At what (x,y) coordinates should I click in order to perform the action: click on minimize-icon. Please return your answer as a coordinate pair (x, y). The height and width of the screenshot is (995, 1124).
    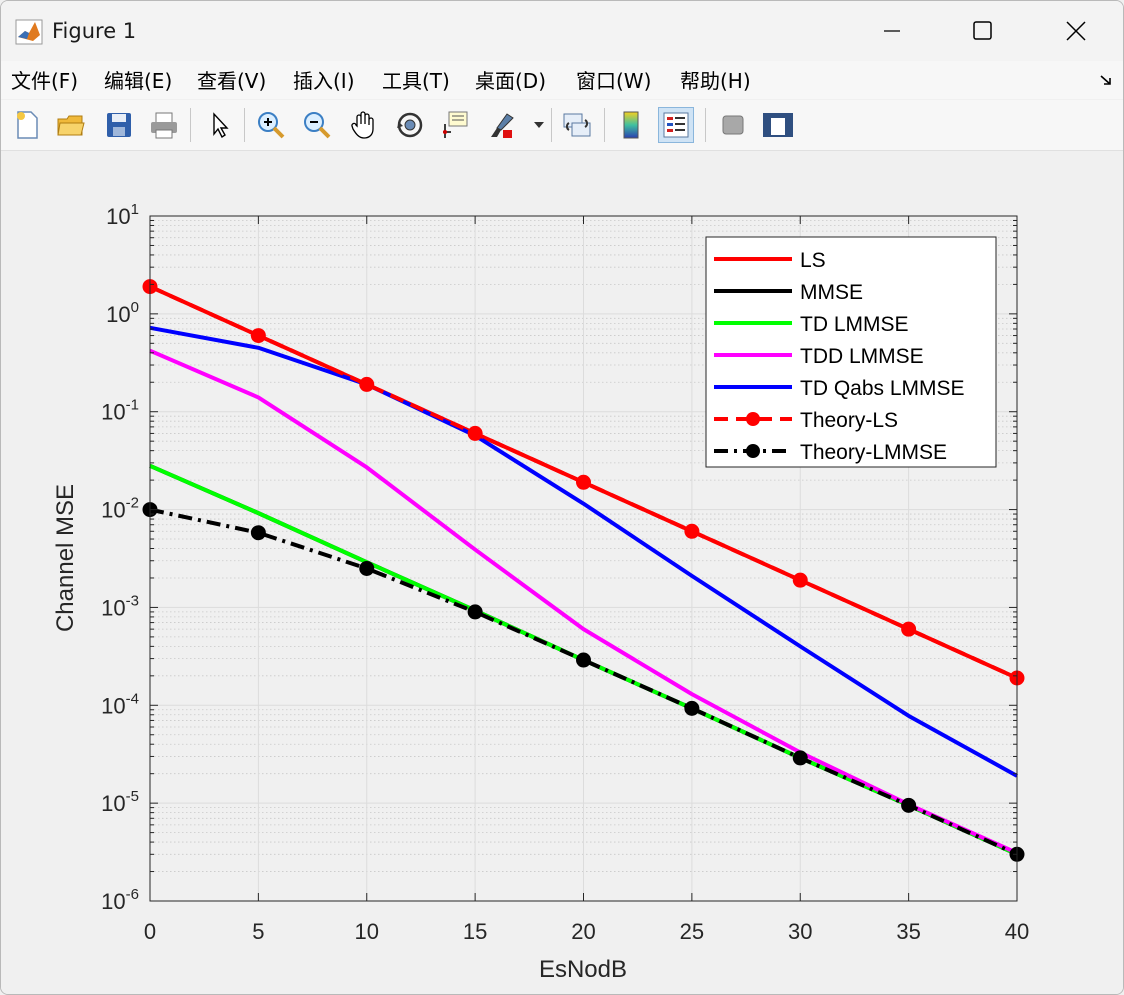
    Looking at the image, I should click on (892, 31).